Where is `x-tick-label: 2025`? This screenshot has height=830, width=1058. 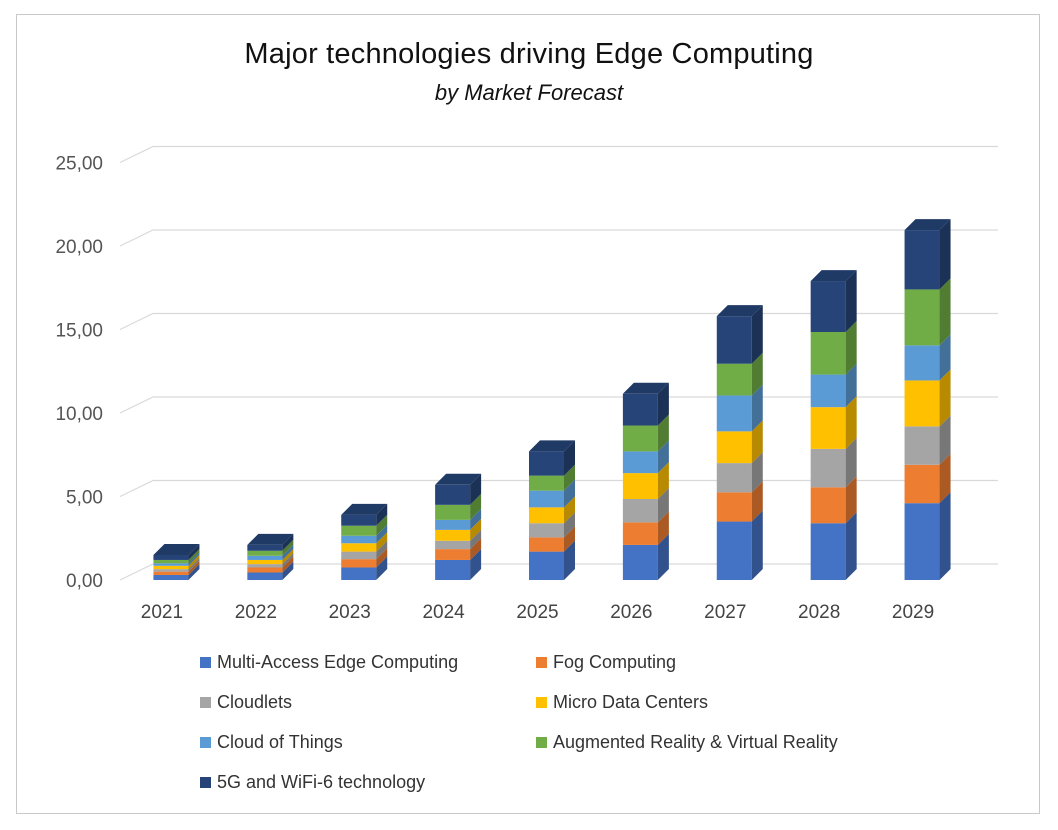 x-tick-label: 2025 is located at coordinates (537, 612).